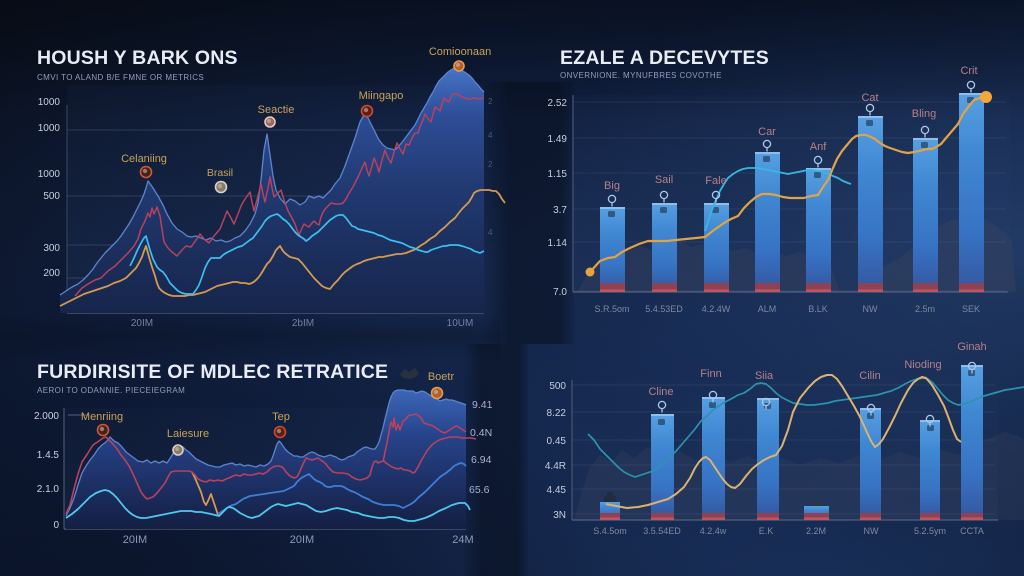 The width and height of the screenshot is (1024, 576). I want to click on svg-text: Cilin, so click(869, 376).